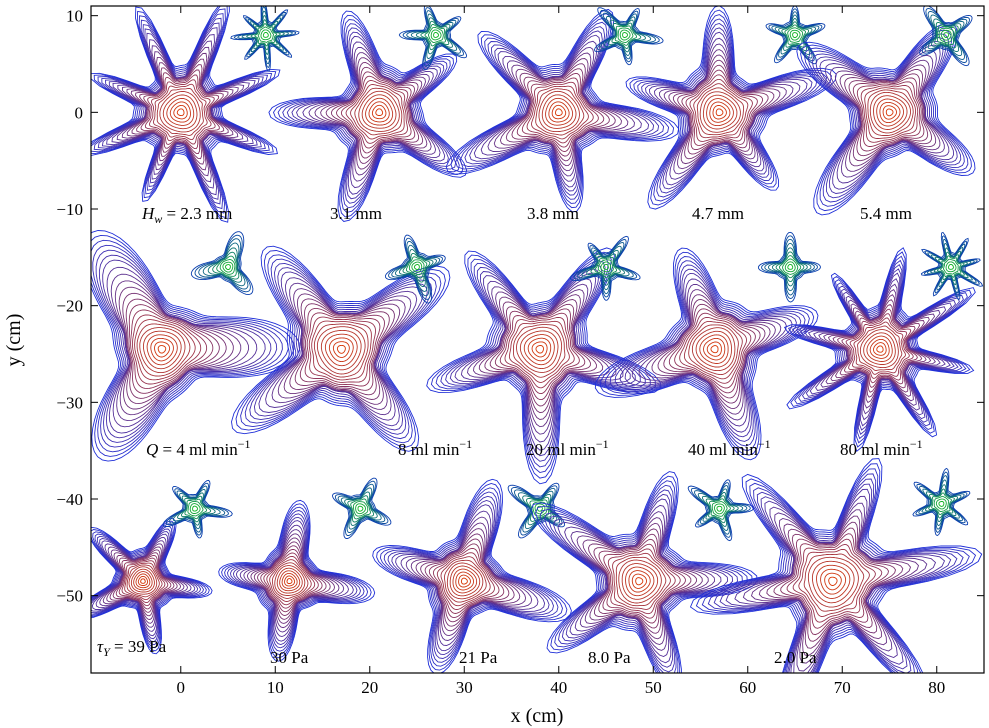 The image size is (989, 728). Describe the element at coordinates (186, 215) in the screenshot. I see `label-Hw-2.3: Hw = 2.3 mm` at that location.